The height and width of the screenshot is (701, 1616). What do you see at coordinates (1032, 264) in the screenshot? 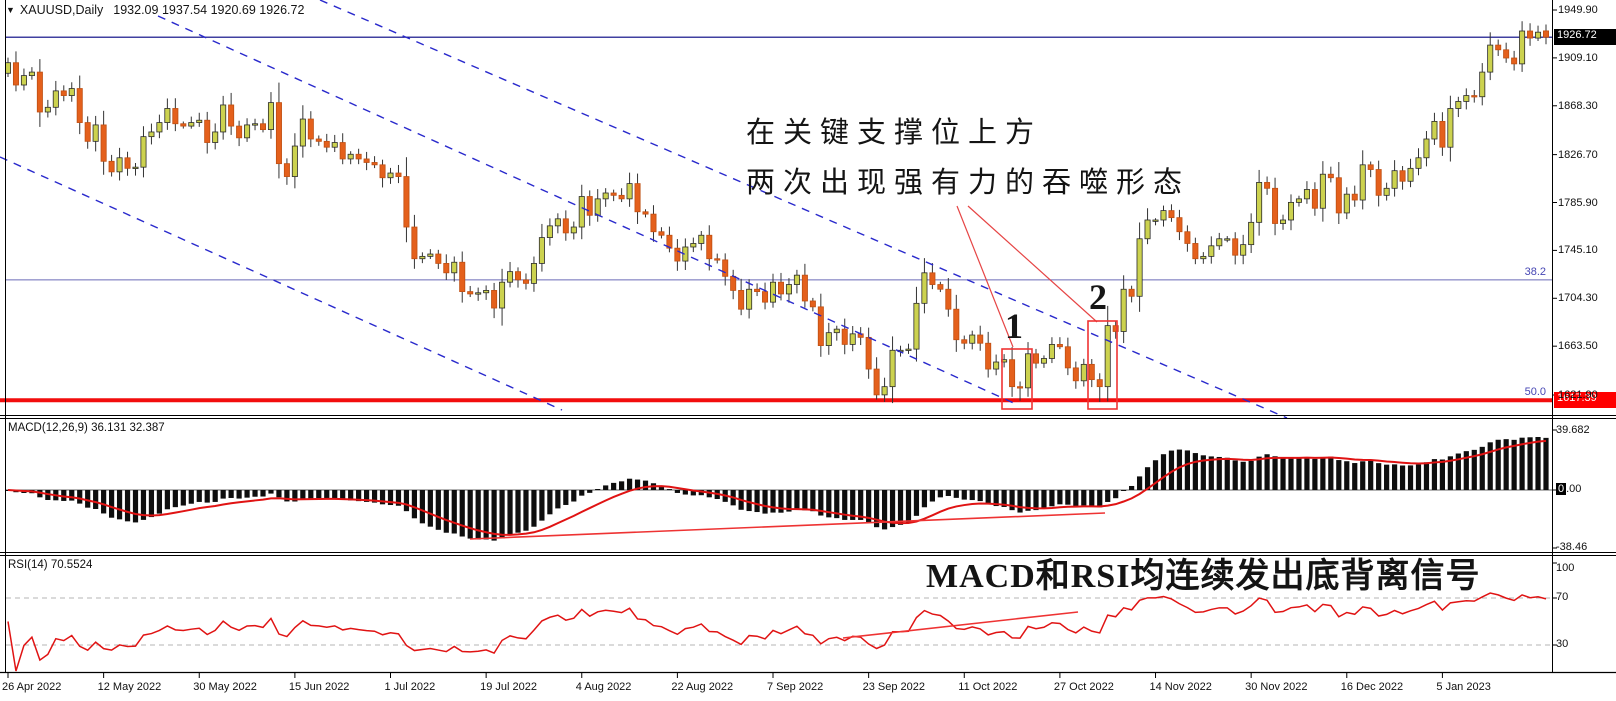
I see `annotation-pointer-line` at bounding box center [1032, 264].